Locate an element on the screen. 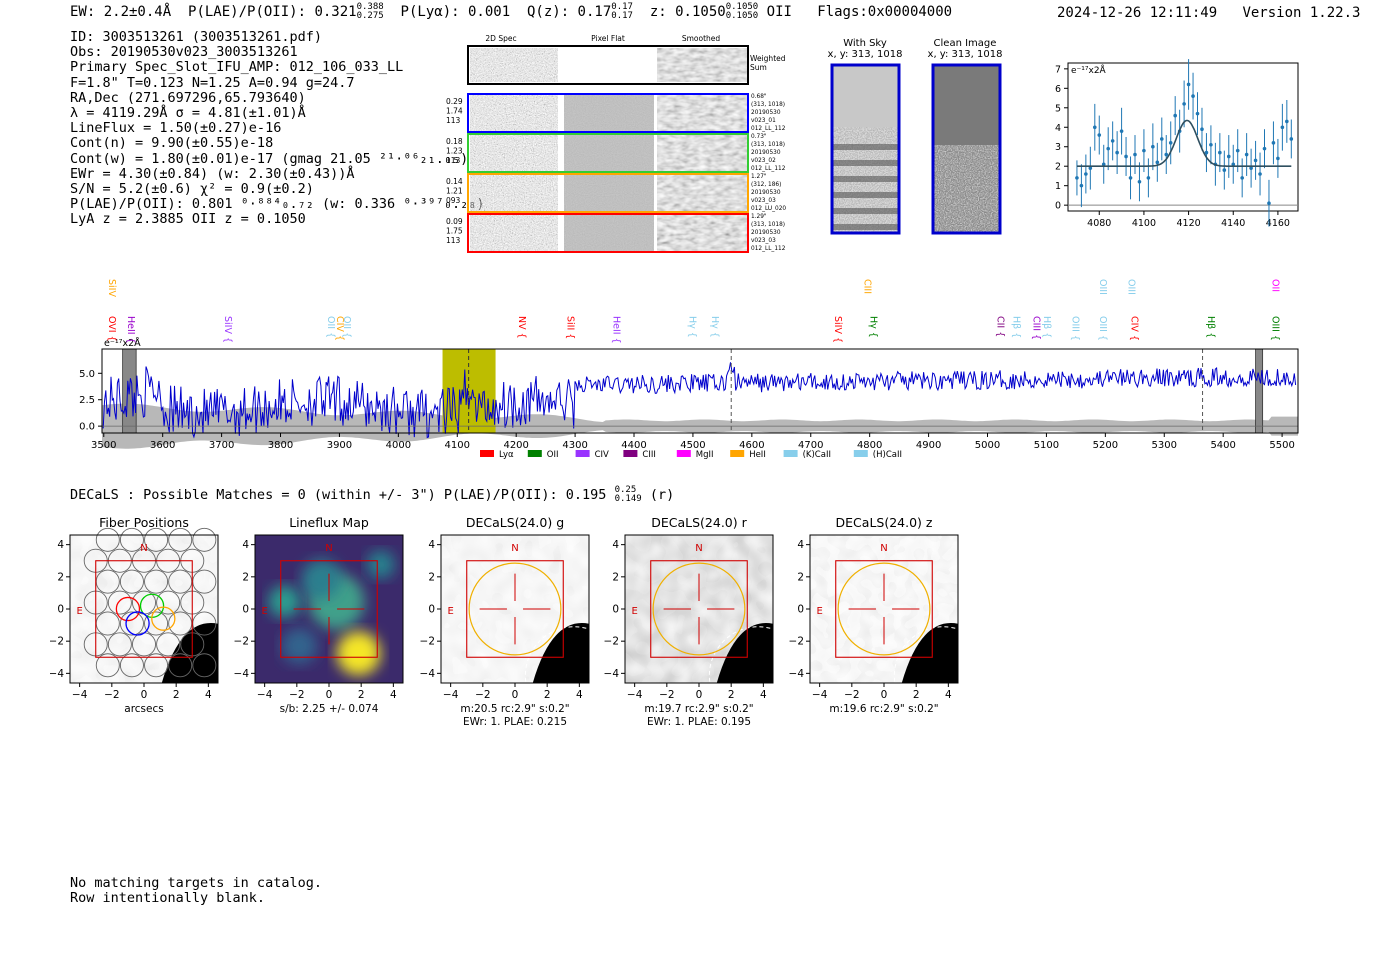 The height and width of the screenshot is (953, 1400). qz-lo: 0.17 is located at coordinates (622, 16).